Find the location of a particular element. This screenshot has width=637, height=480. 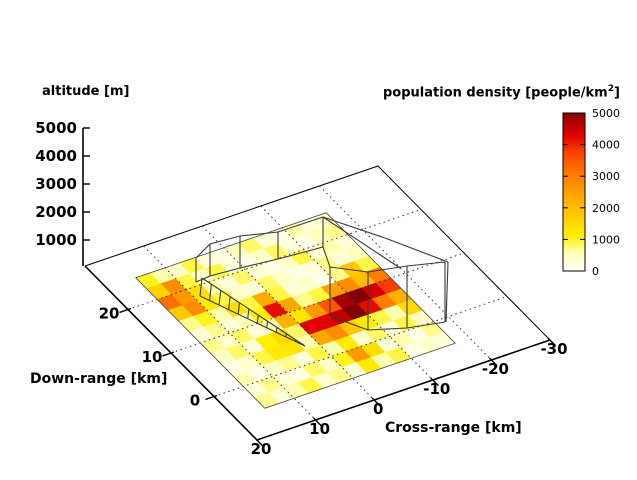

wireframe-wedge-top is located at coordinates (253, 312).